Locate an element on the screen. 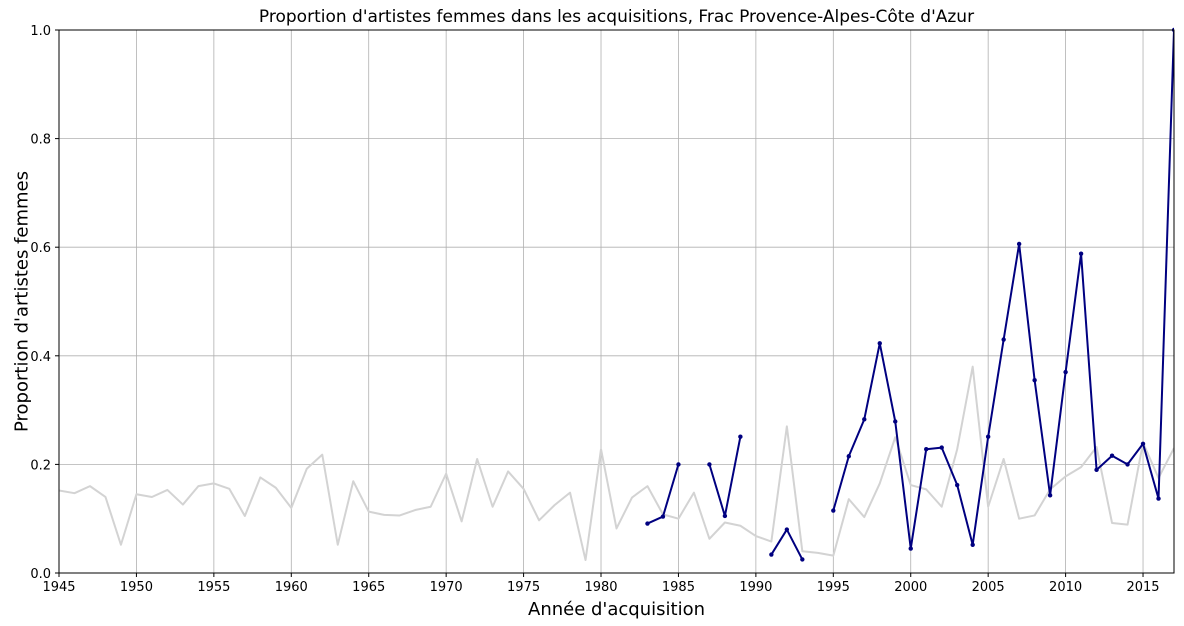  x-tick-label: 1990 is located at coordinates (755, 587).